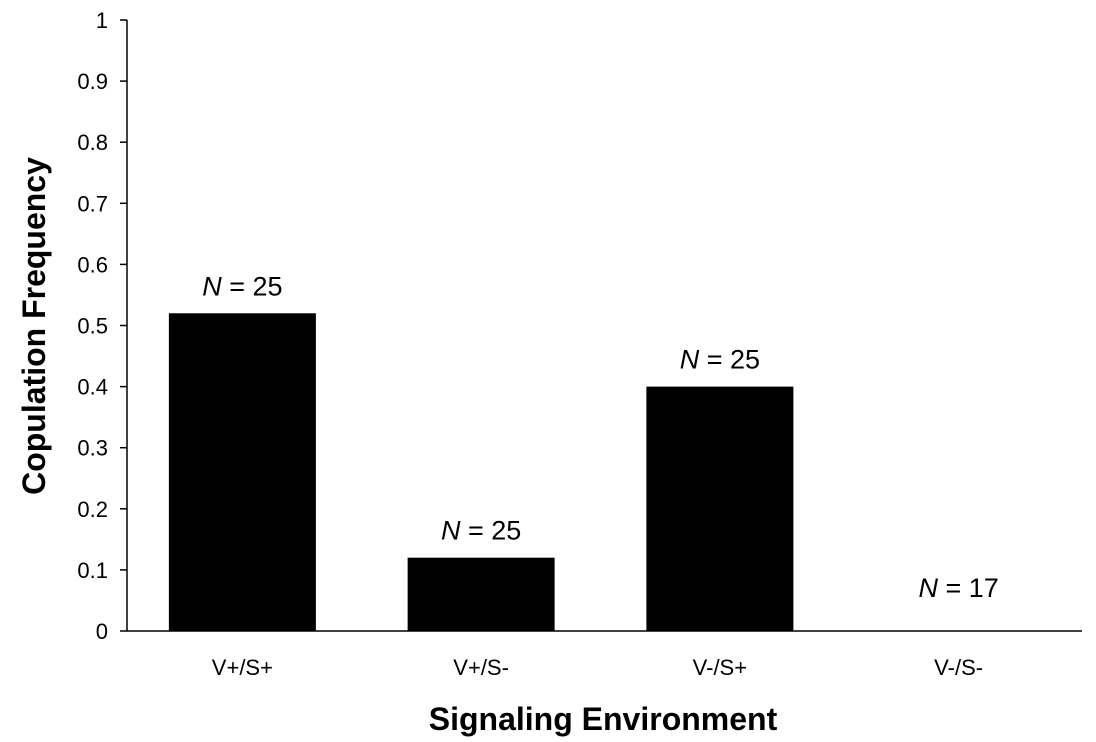 The width and height of the screenshot is (1096, 742). Describe the element at coordinates (92, 203) in the screenshot. I see `y-tick-label: 0.7` at that location.